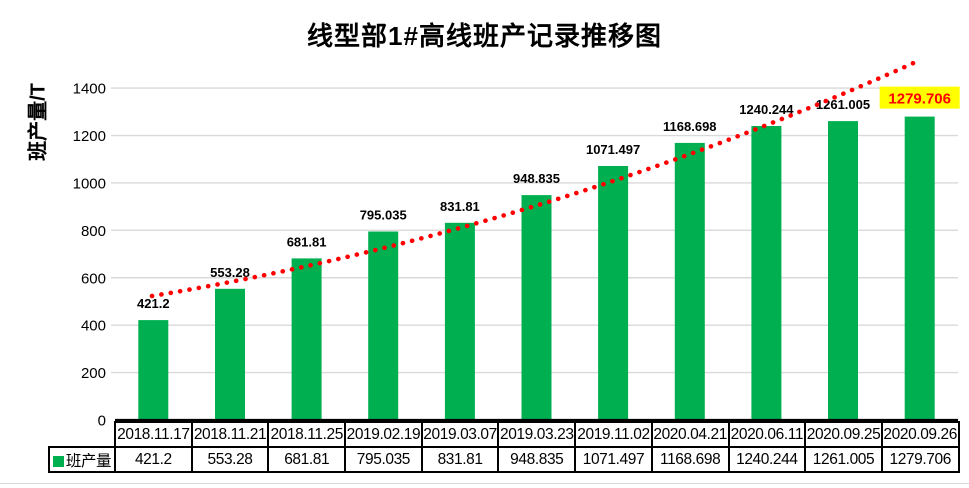 Image resolution: width=969 pixels, height=488 pixels. I want to click on value-cell: 1279.706, so click(920, 459).